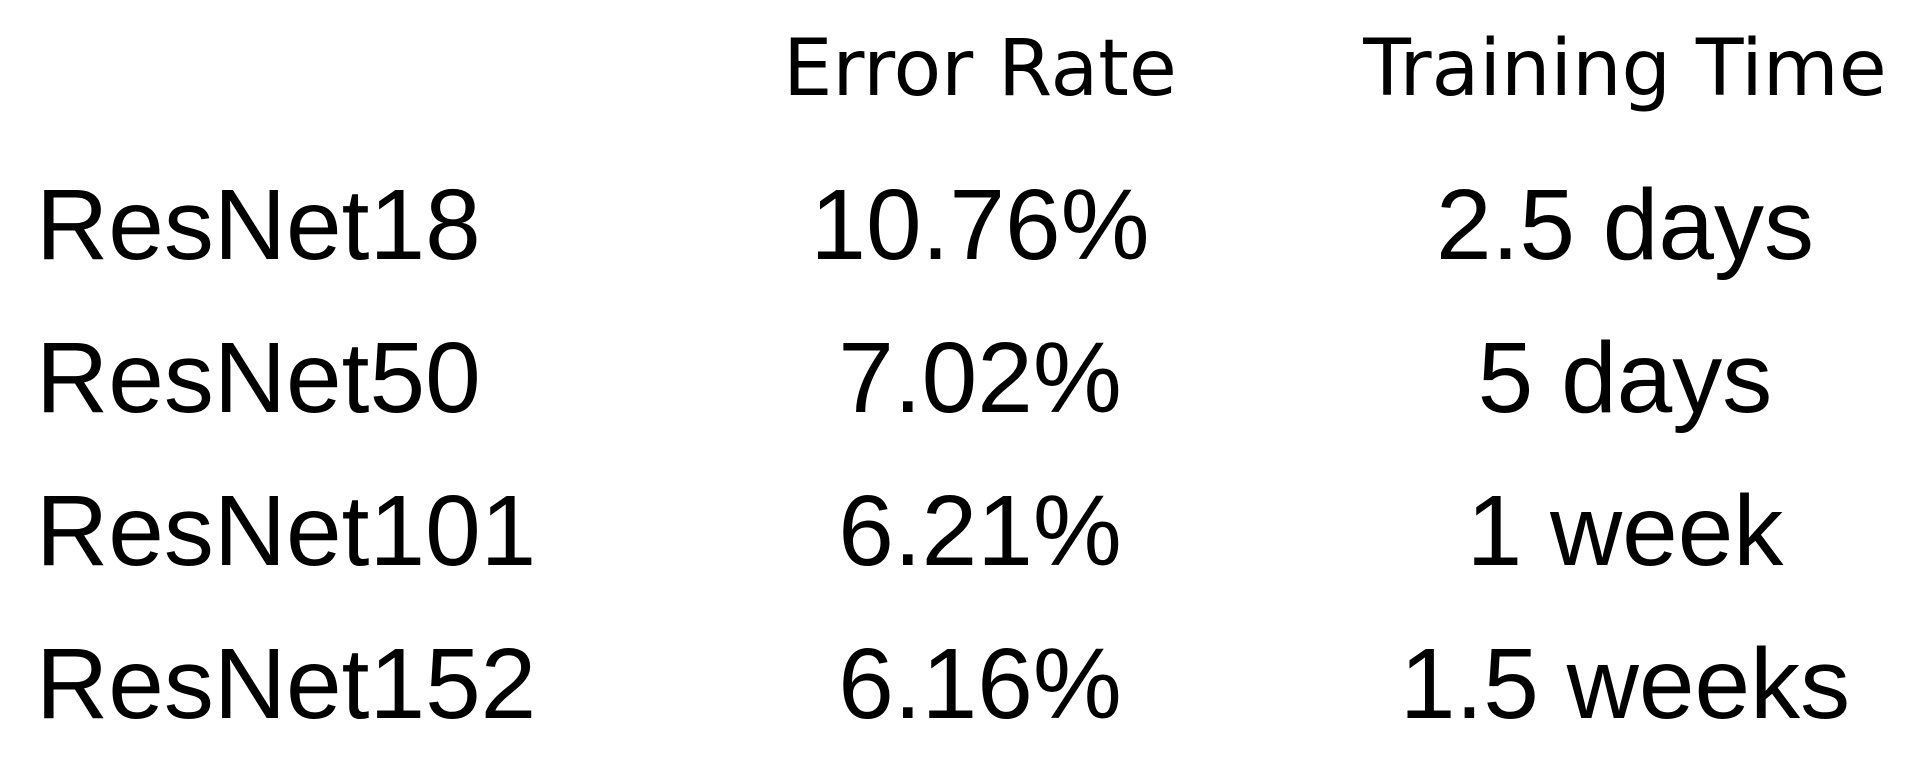 The width and height of the screenshot is (1926, 779). I want to click on training-time-cell: 1 week, so click(1625, 531).